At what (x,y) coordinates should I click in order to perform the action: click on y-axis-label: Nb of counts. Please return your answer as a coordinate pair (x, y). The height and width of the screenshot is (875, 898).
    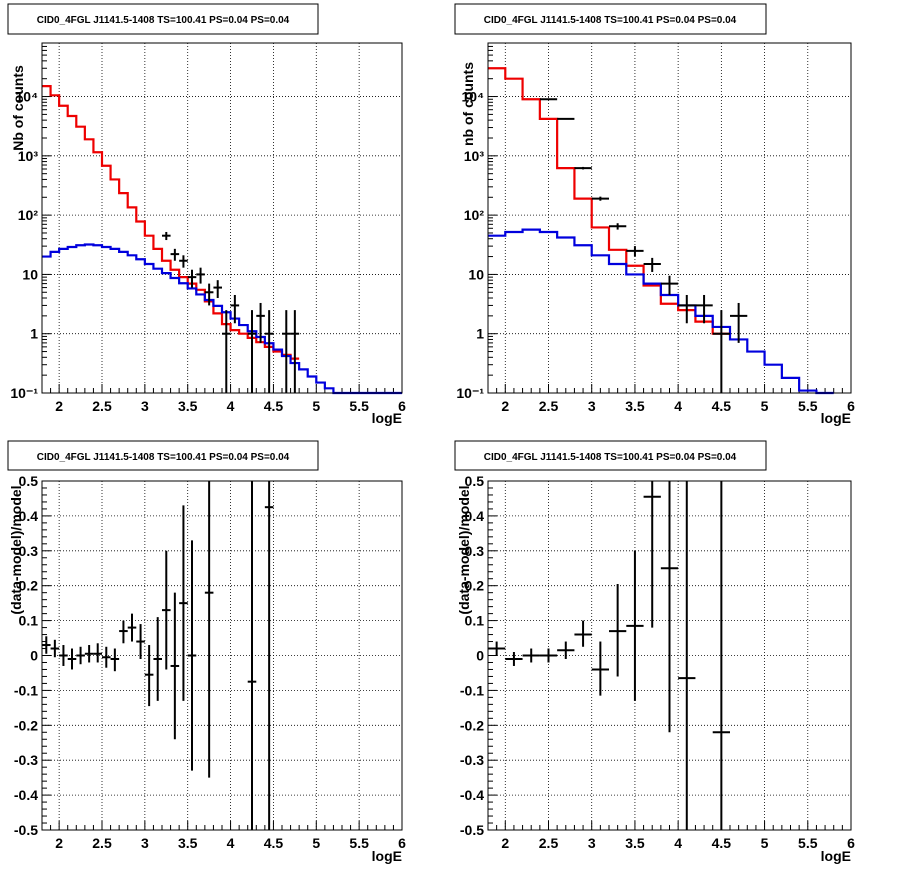
    Looking at the image, I should click on (18, 108).